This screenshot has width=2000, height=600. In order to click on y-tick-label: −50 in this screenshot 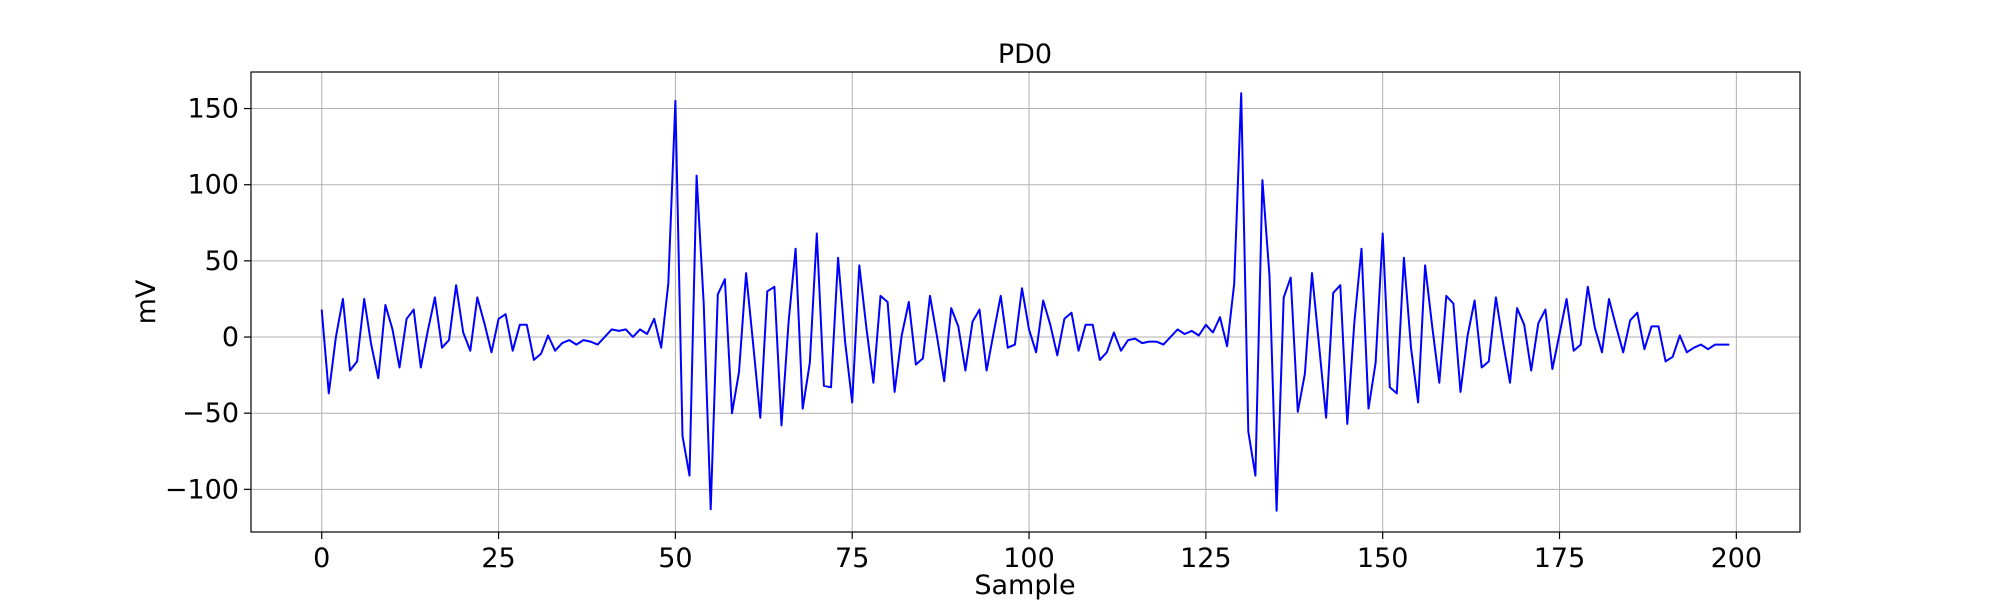, I will do `click(210, 413)`.